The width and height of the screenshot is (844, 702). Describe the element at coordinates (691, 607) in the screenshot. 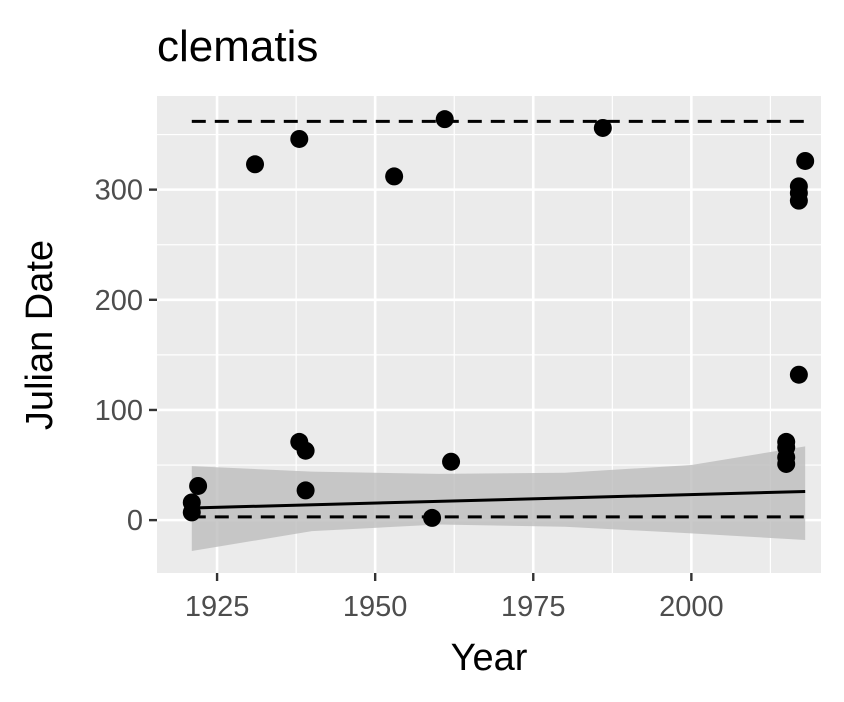

I see `x-tick-label: 2000` at that location.